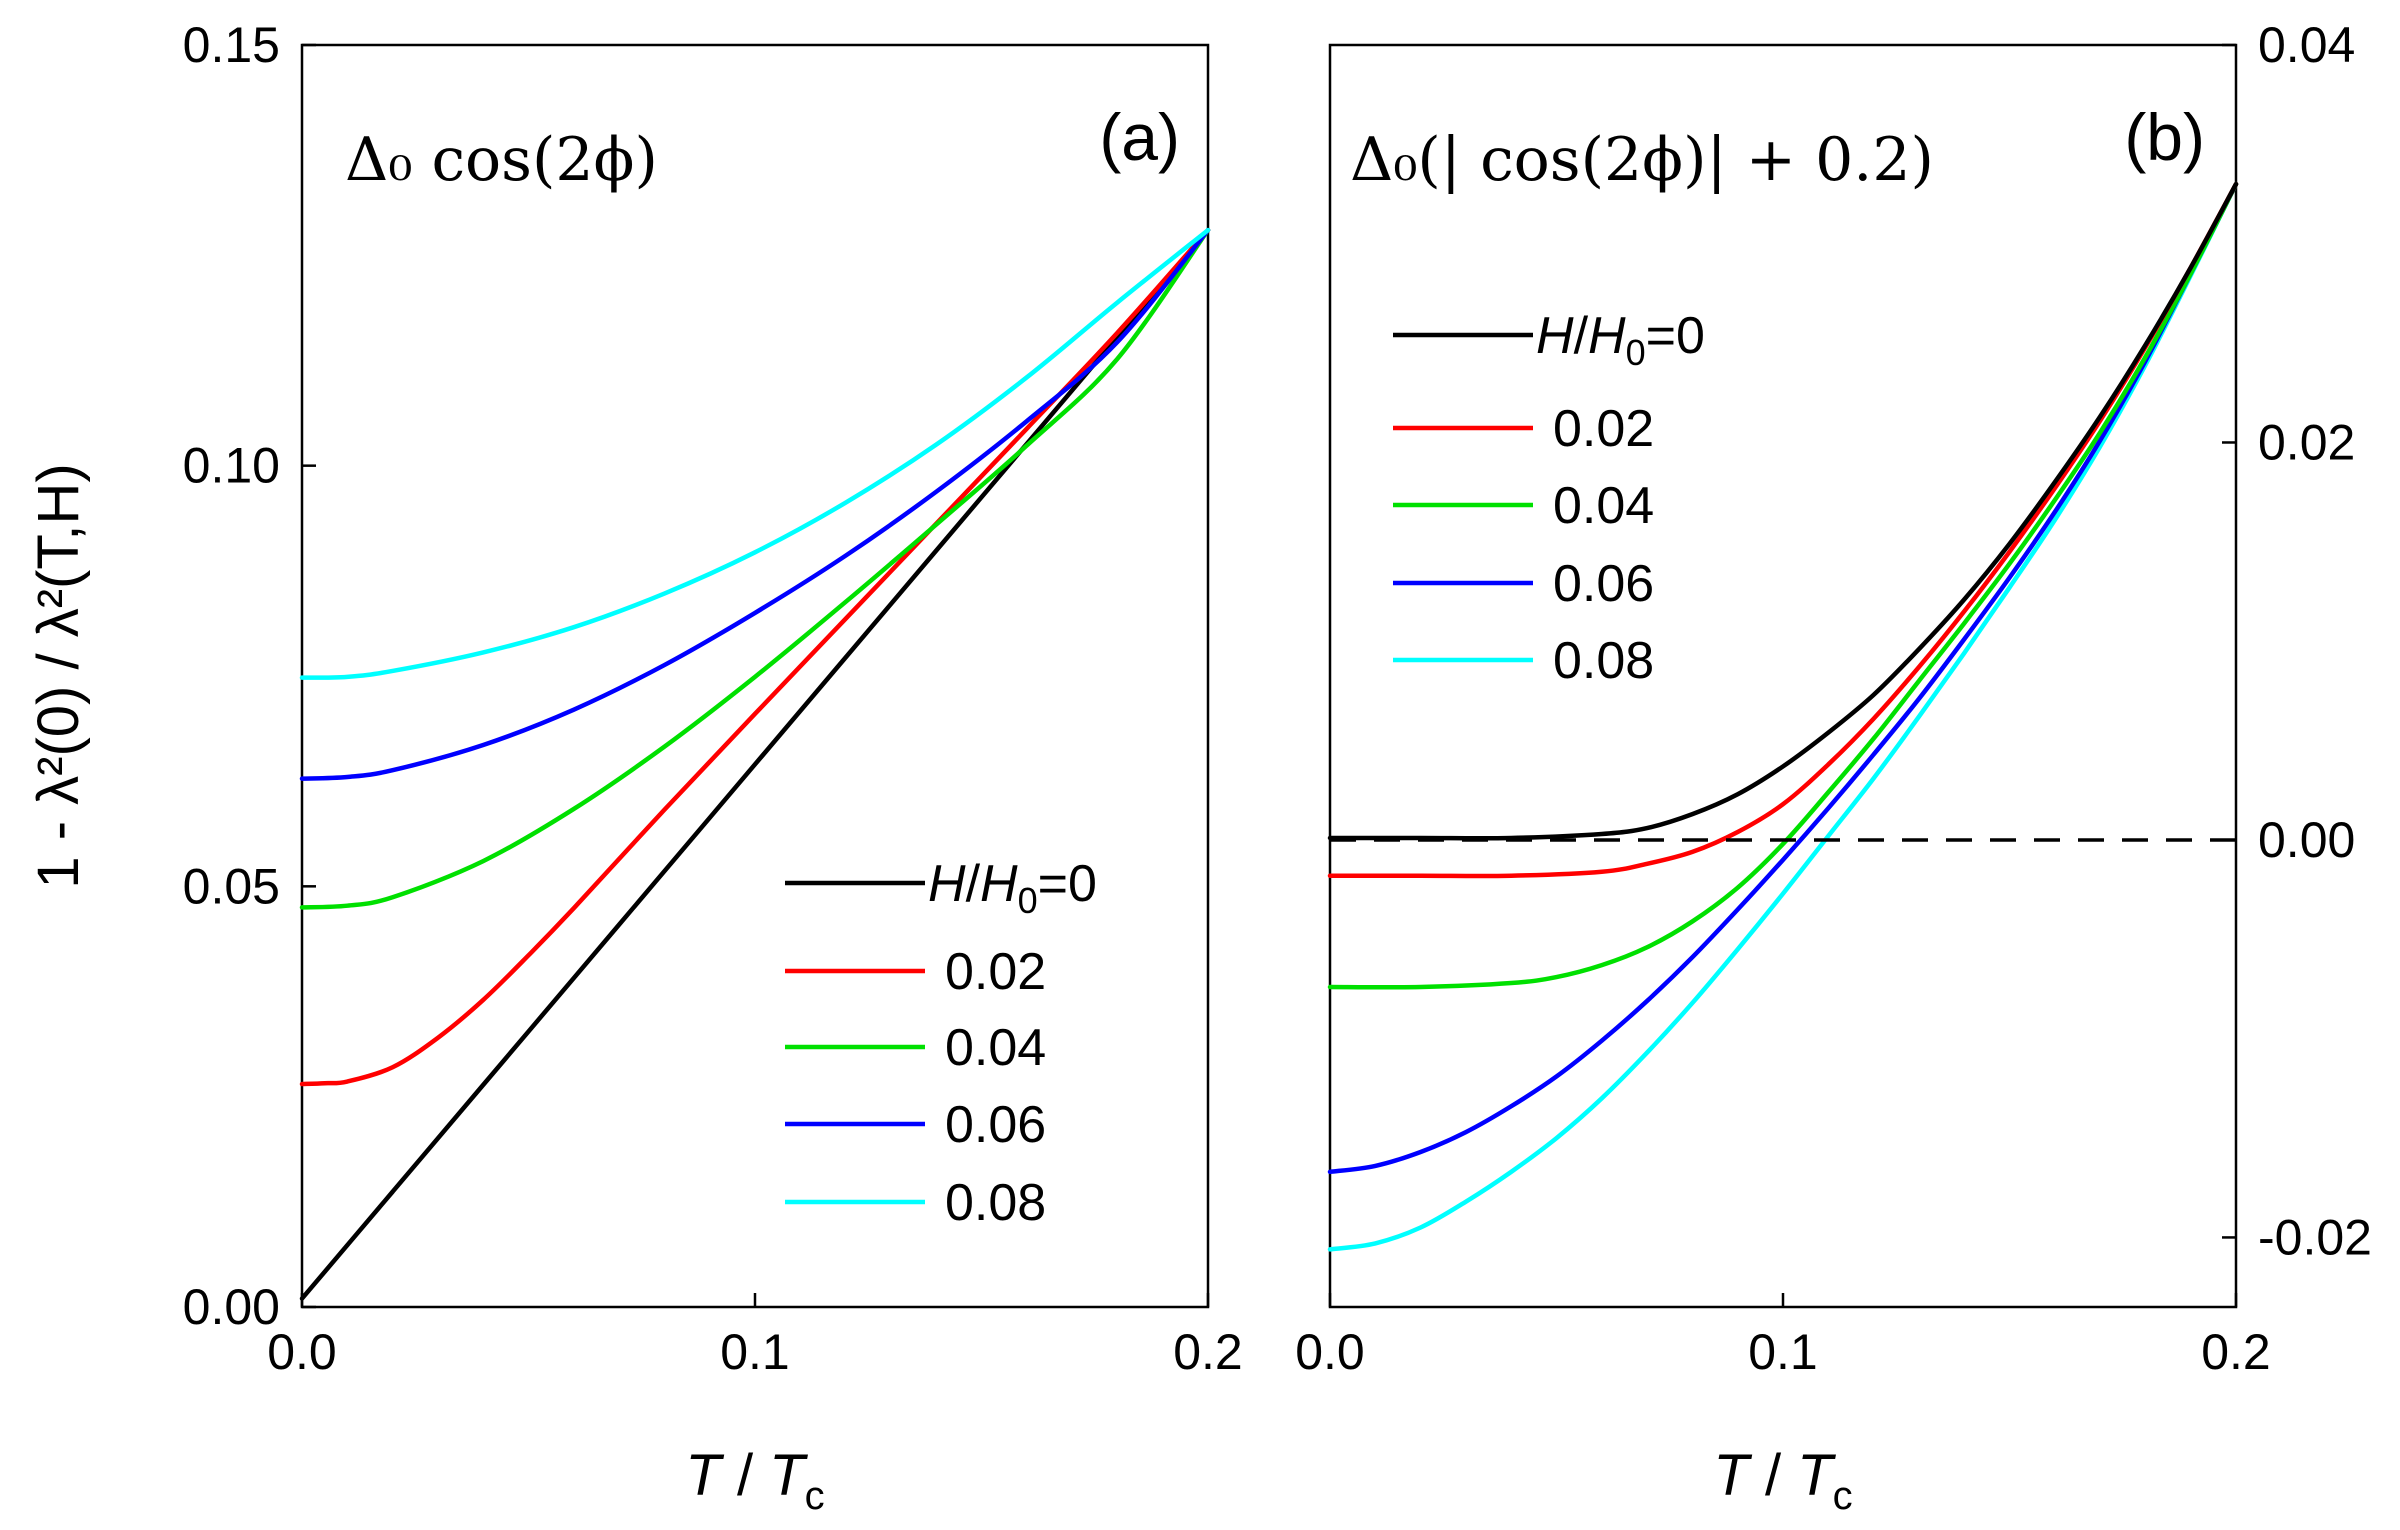 This screenshot has height=1530, width=2400. What do you see at coordinates (755, 453) in the screenshot?
I see `panel-a-series-line-h008` at bounding box center [755, 453].